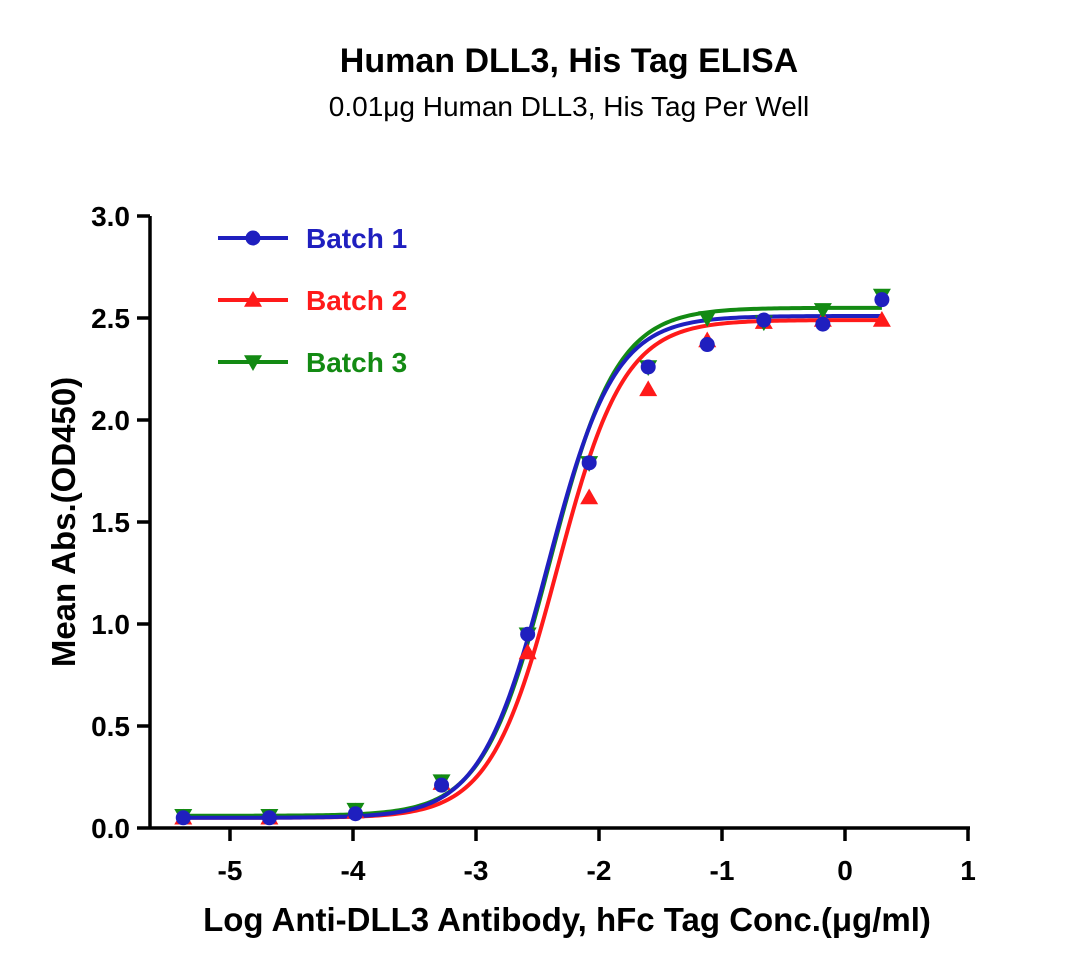  Describe the element at coordinates (110, 318) in the screenshot. I see `y-tick-label: 2.5` at that location.